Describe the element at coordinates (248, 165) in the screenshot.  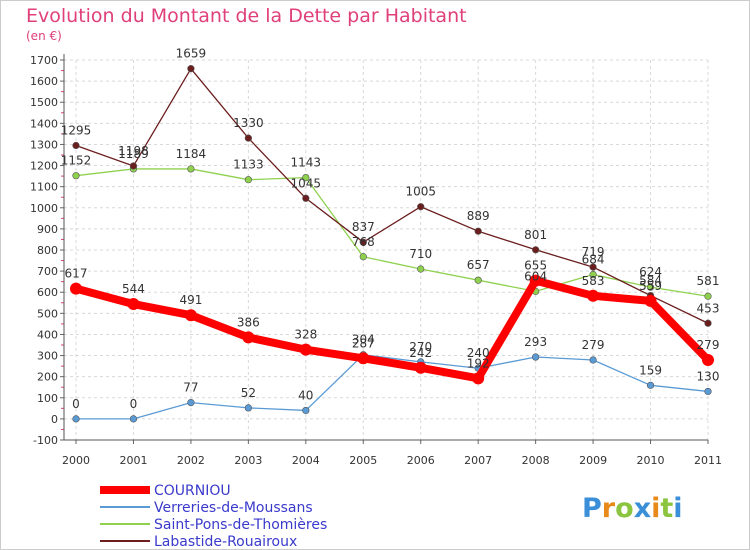
I see `data-label: 1133` at that location.